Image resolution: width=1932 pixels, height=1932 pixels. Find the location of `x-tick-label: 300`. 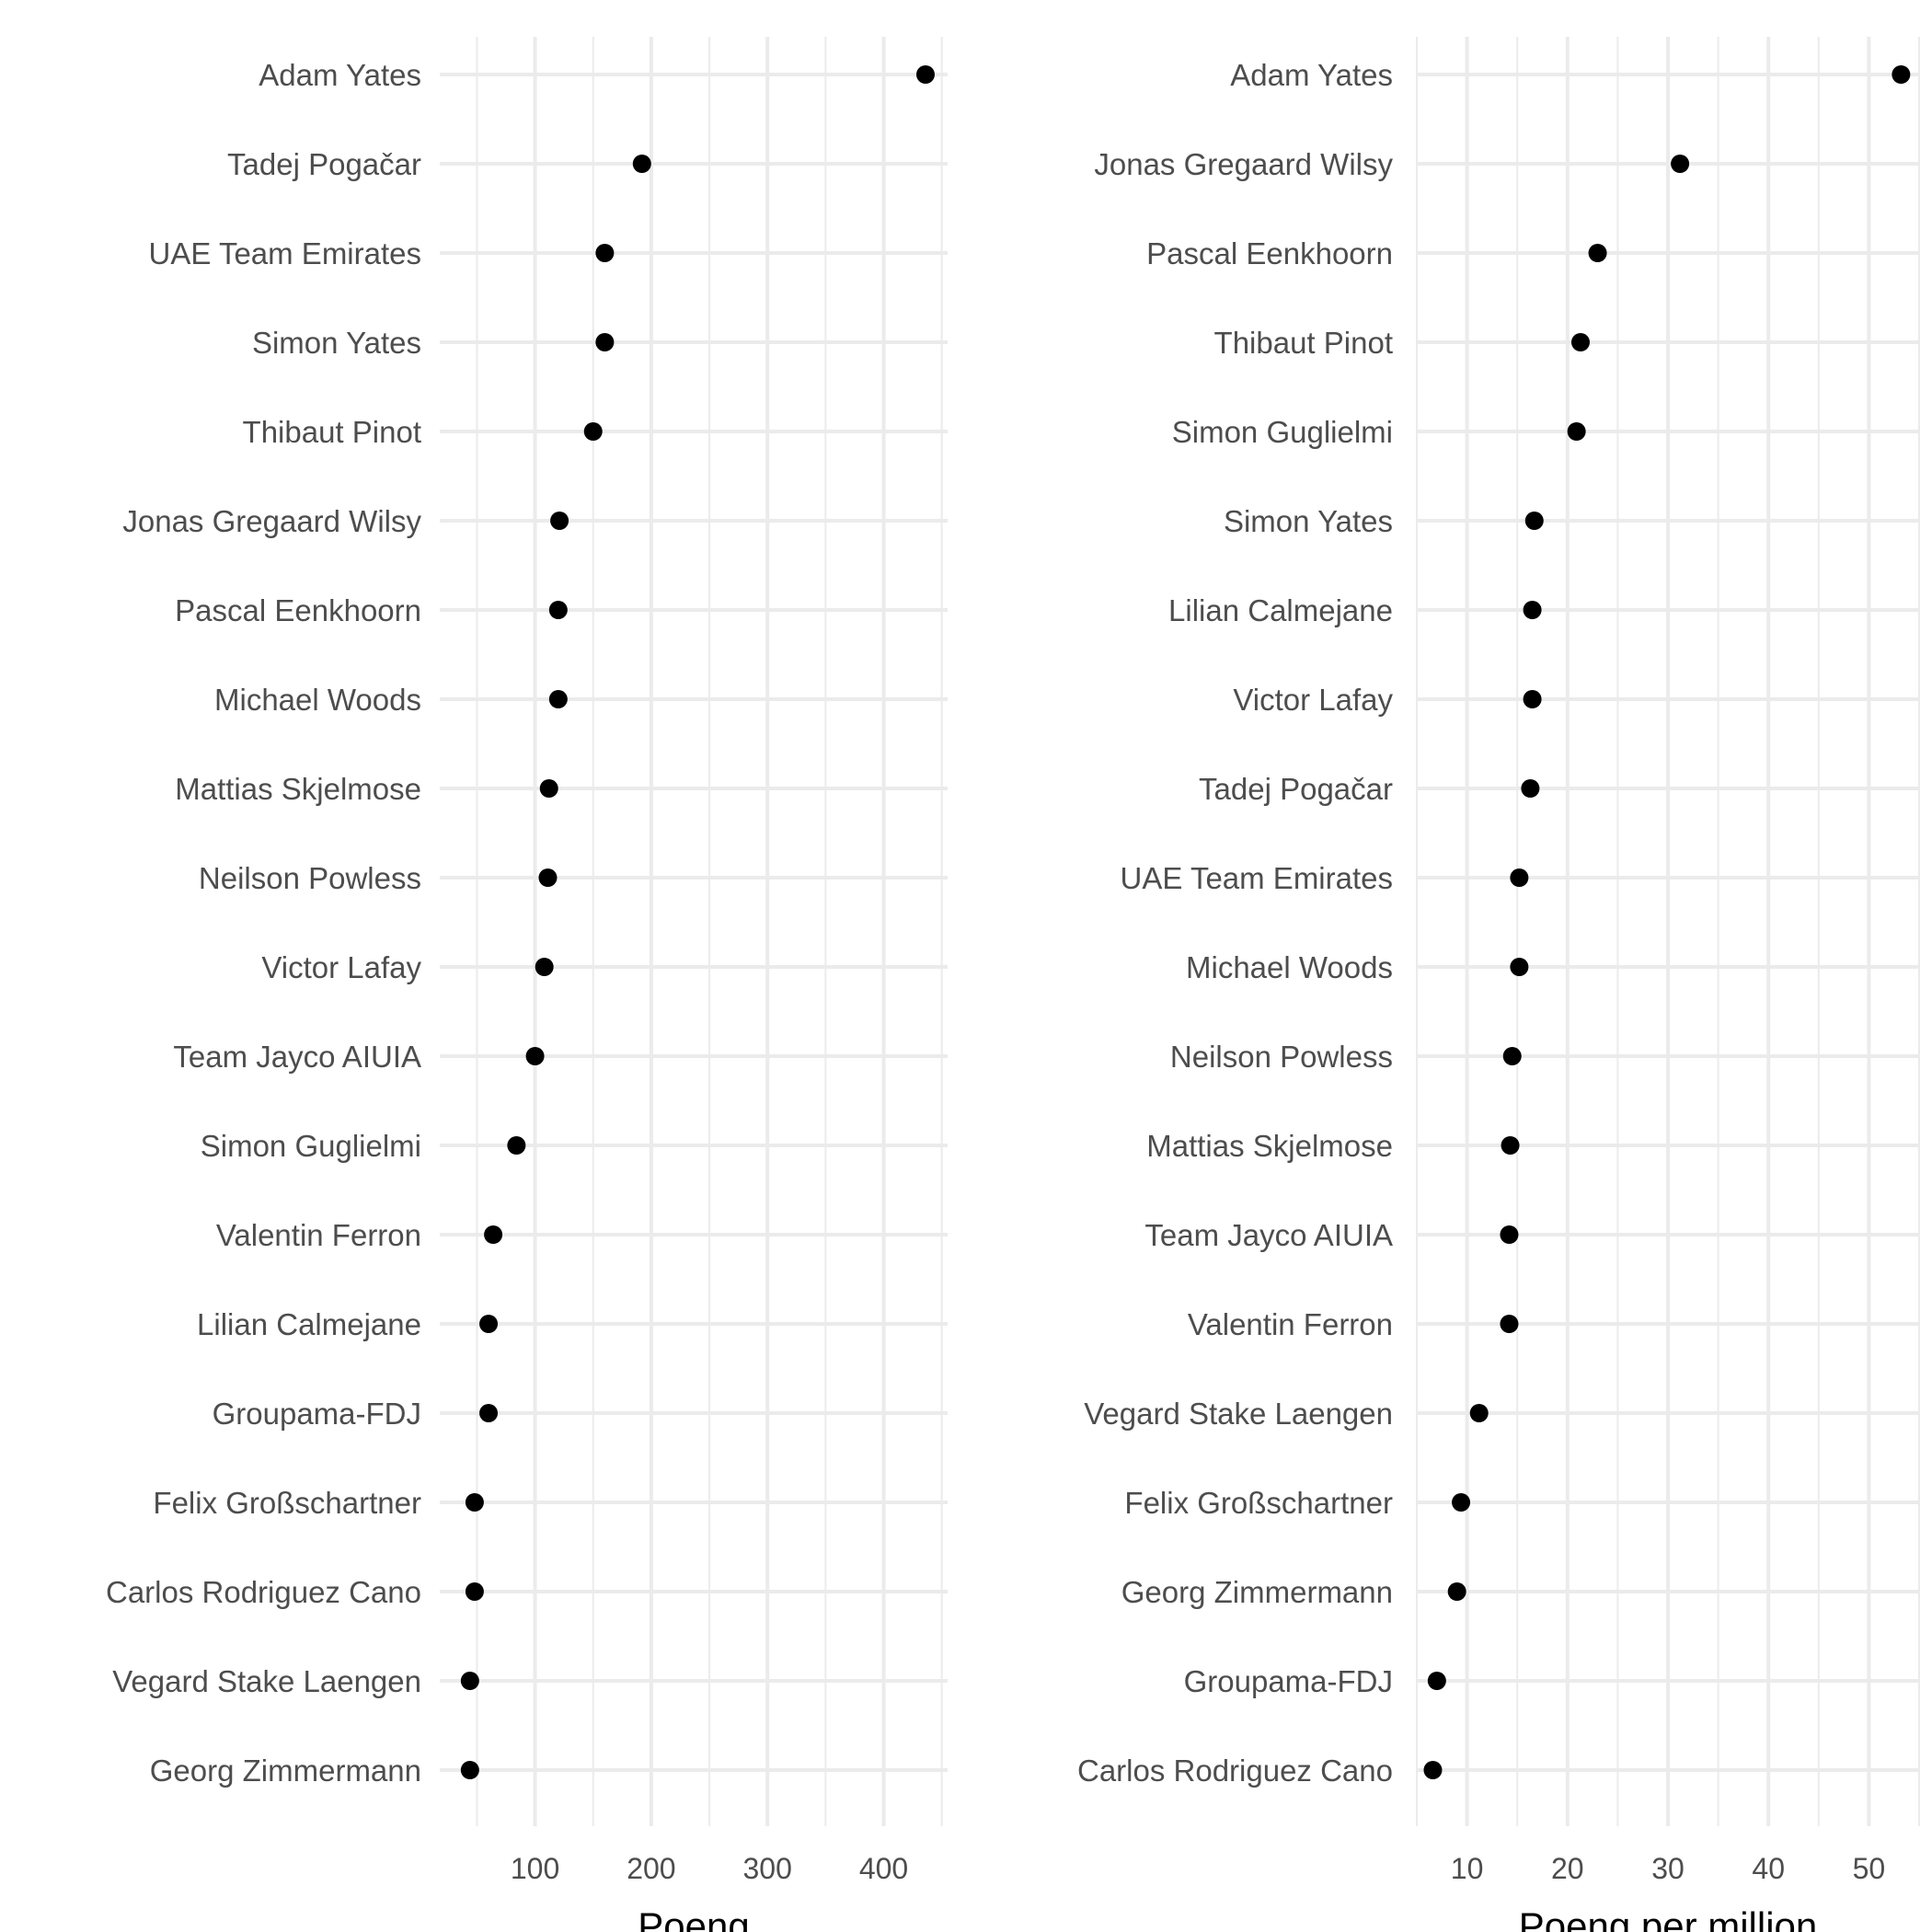

x-tick-label: 300 is located at coordinates (767, 1868).